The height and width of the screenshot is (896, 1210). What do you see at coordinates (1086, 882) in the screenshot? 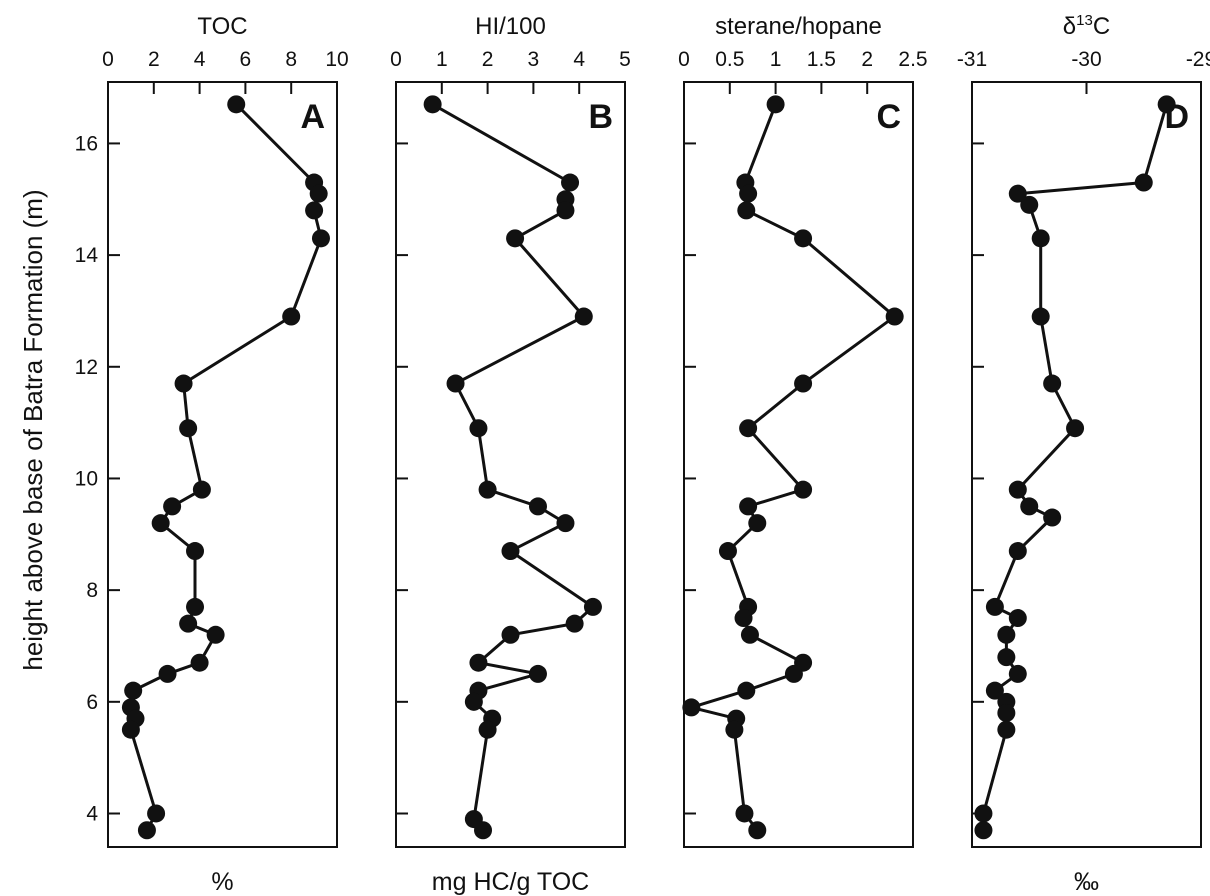
I see `x-axis-label: ‰` at bounding box center [1086, 882].